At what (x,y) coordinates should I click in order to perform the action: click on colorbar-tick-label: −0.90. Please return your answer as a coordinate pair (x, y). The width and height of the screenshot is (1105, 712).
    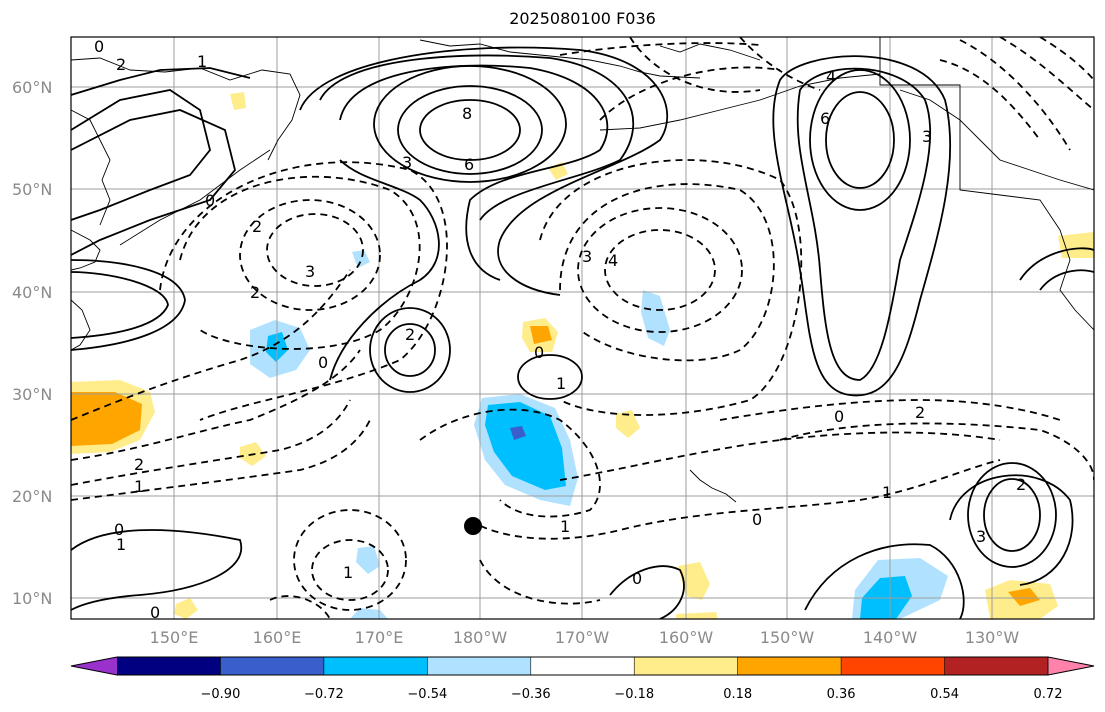
    Looking at the image, I should click on (221, 694).